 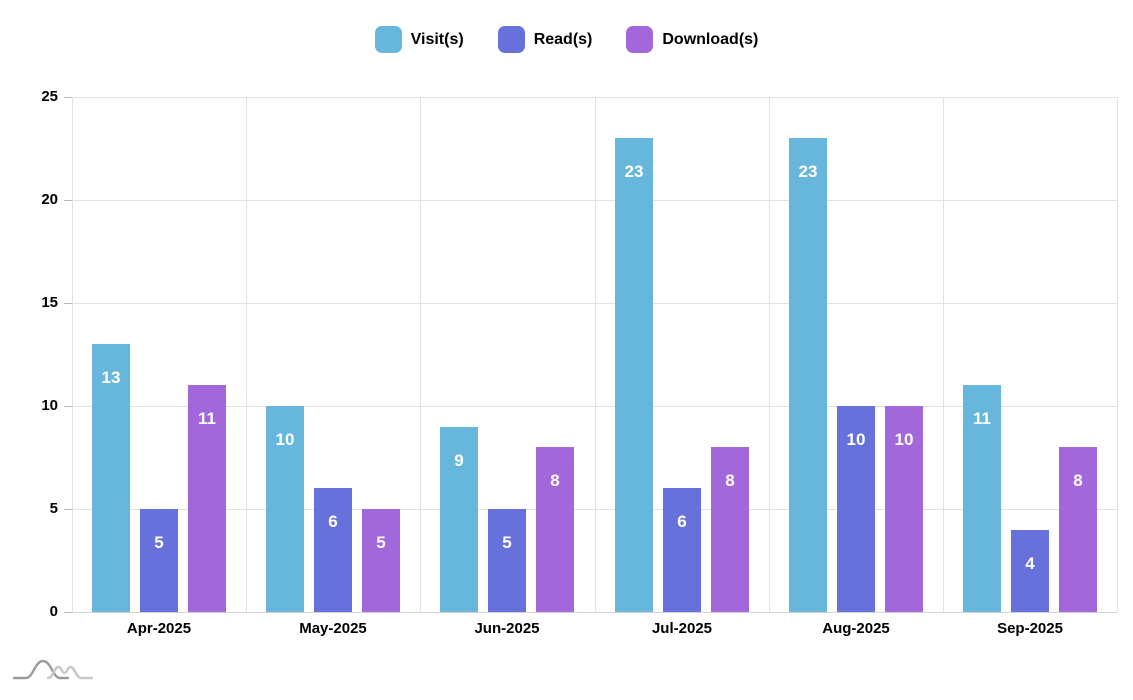 What do you see at coordinates (459, 460) in the screenshot?
I see `bar-value-label: 9` at bounding box center [459, 460].